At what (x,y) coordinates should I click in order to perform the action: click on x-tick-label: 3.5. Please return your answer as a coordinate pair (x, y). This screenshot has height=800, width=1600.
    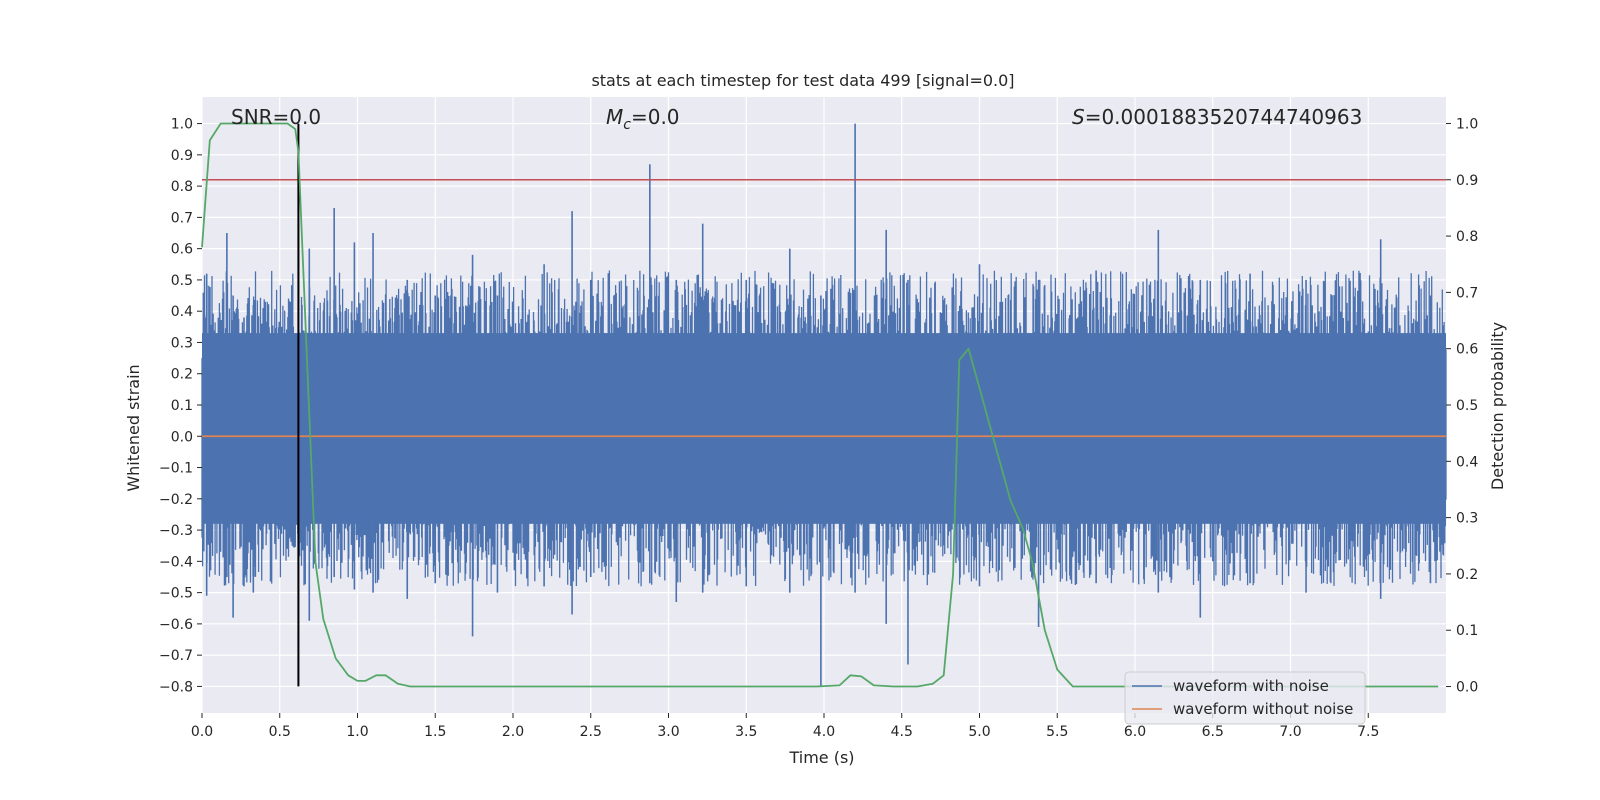
    Looking at the image, I should click on (746, 732).